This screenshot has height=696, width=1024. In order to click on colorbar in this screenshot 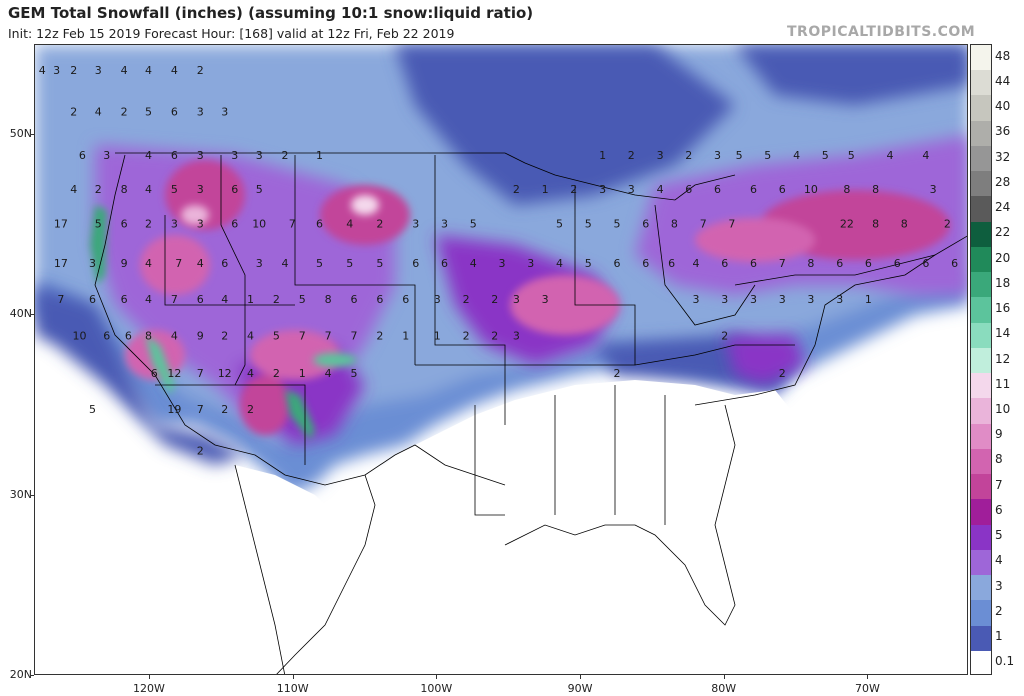, I will do `click(981, 359)`.